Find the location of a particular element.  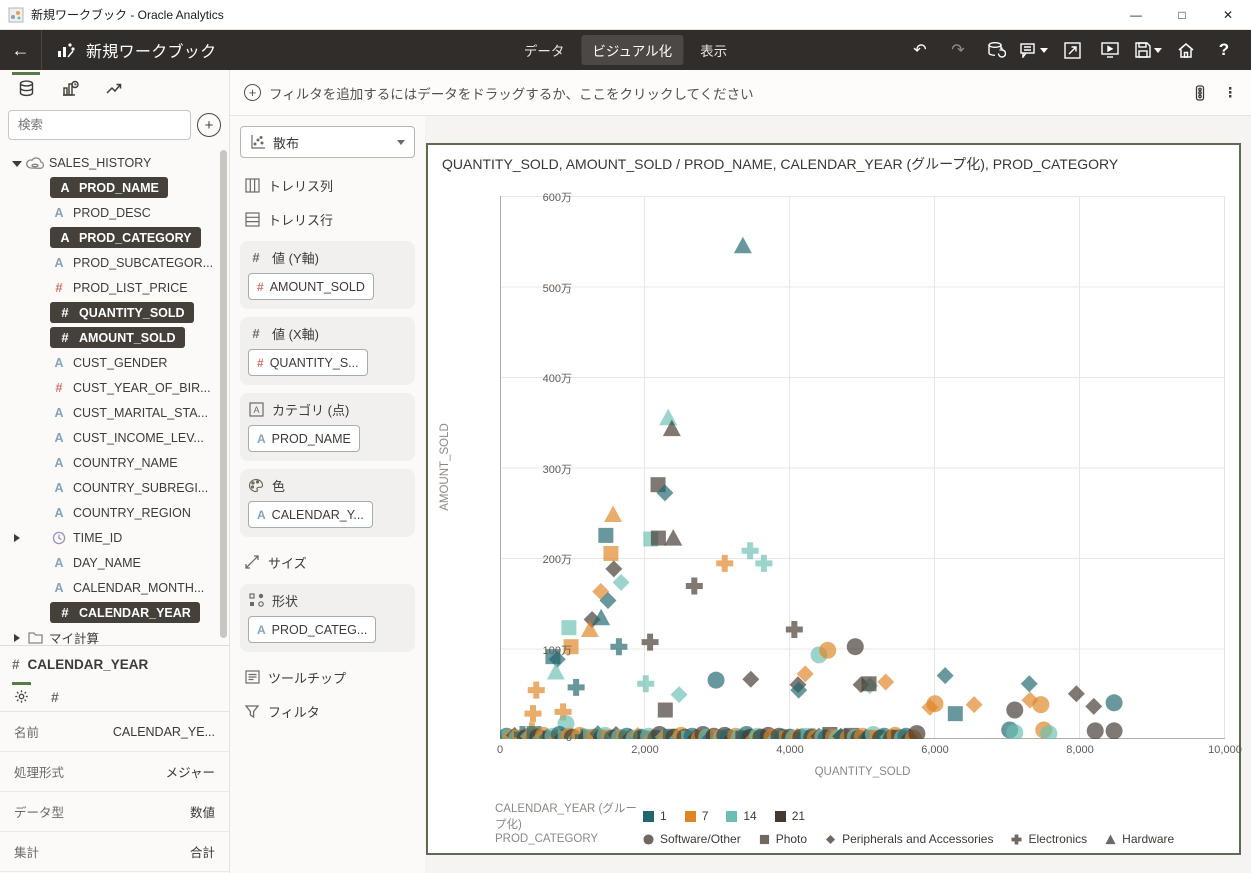

pill-PROD_NAME: A PROD_NAME is located at coordinates (304, 438).